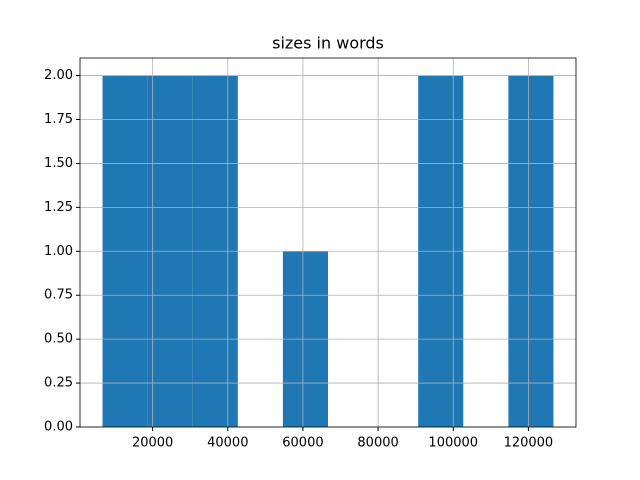  I want to click on y-tick-label: 1.75, so click(58, 119).